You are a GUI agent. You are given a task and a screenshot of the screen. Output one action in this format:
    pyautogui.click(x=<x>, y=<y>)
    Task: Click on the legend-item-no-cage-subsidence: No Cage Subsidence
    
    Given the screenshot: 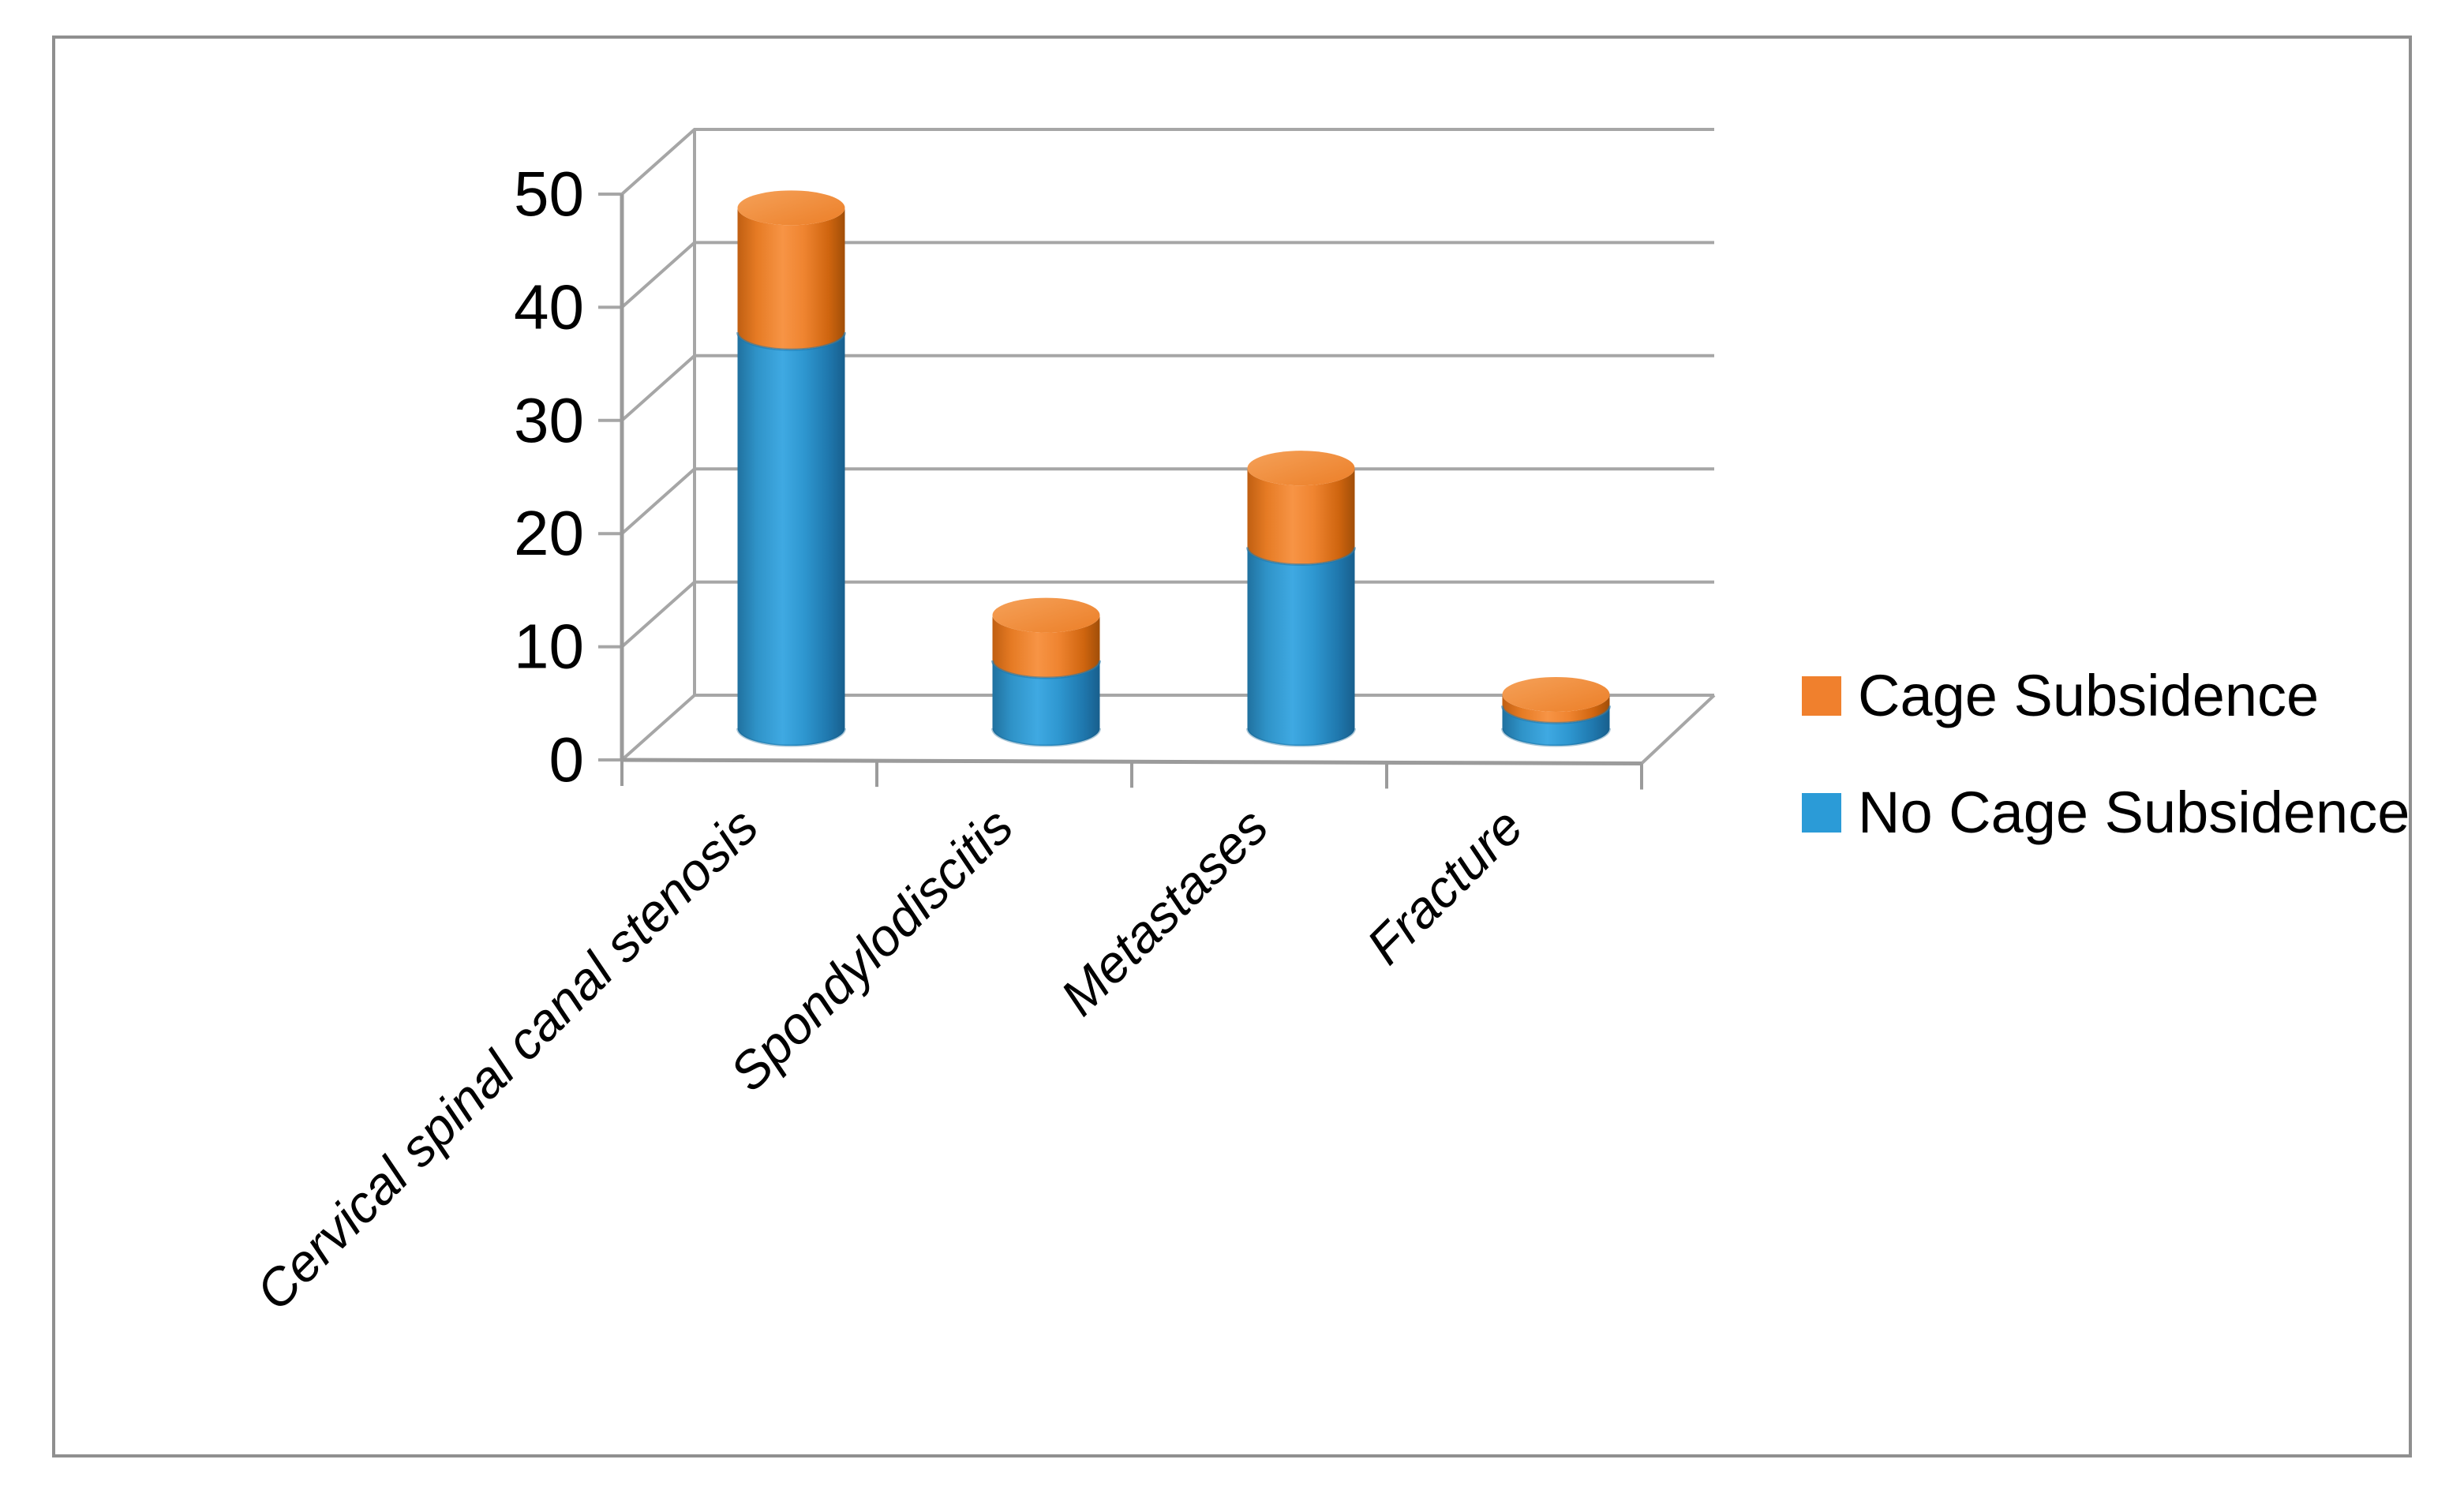 What is the action you would take?
    pyautogui.click(x=2106, y=813)
    